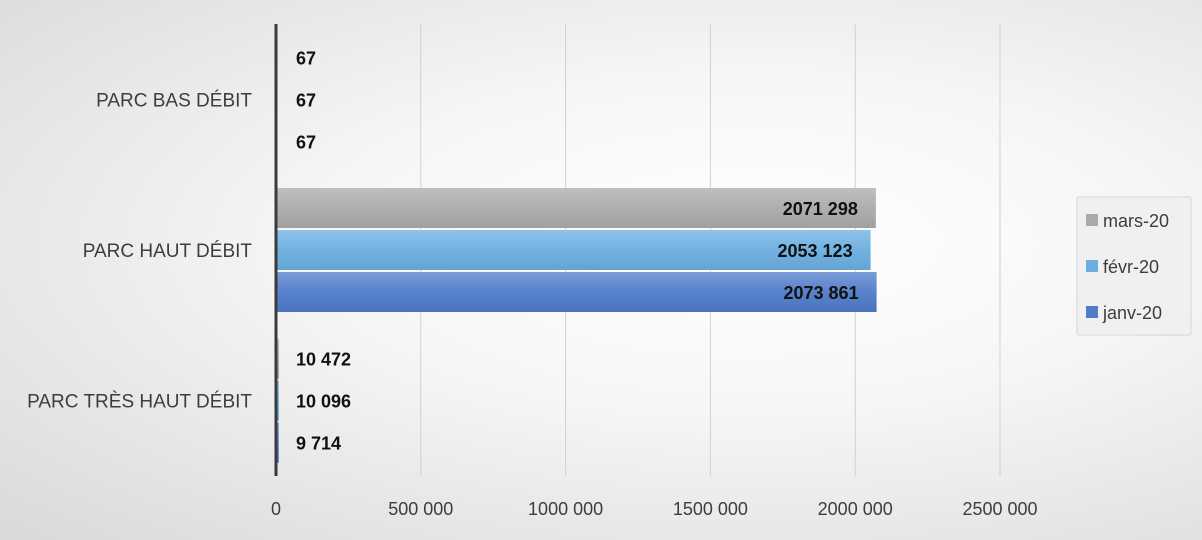 The width and height of the screenshot is (1202, 540). What do you see at coordinates (139, 402) in the screenshot?
I see `category-label: PARC TRÈS HAUT DÉBIT` at bounding box center [139, 402].